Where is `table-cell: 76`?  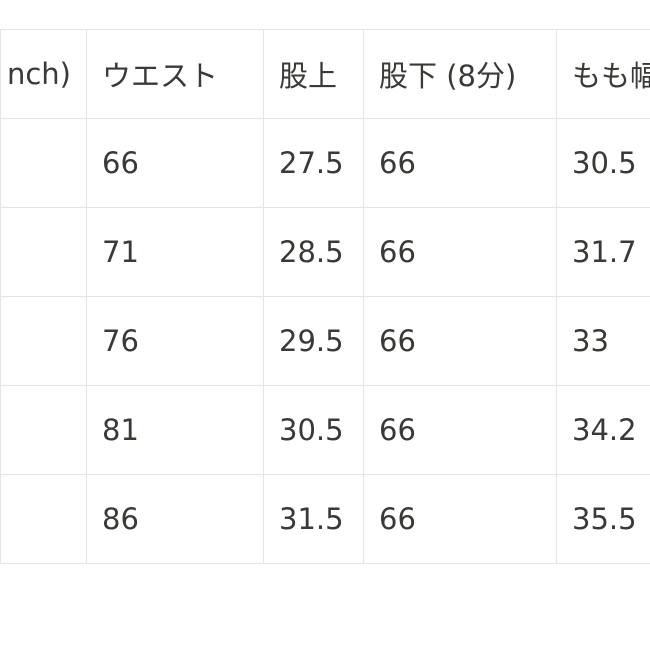
table-cell: 76 is located at coordinates (175, 341).